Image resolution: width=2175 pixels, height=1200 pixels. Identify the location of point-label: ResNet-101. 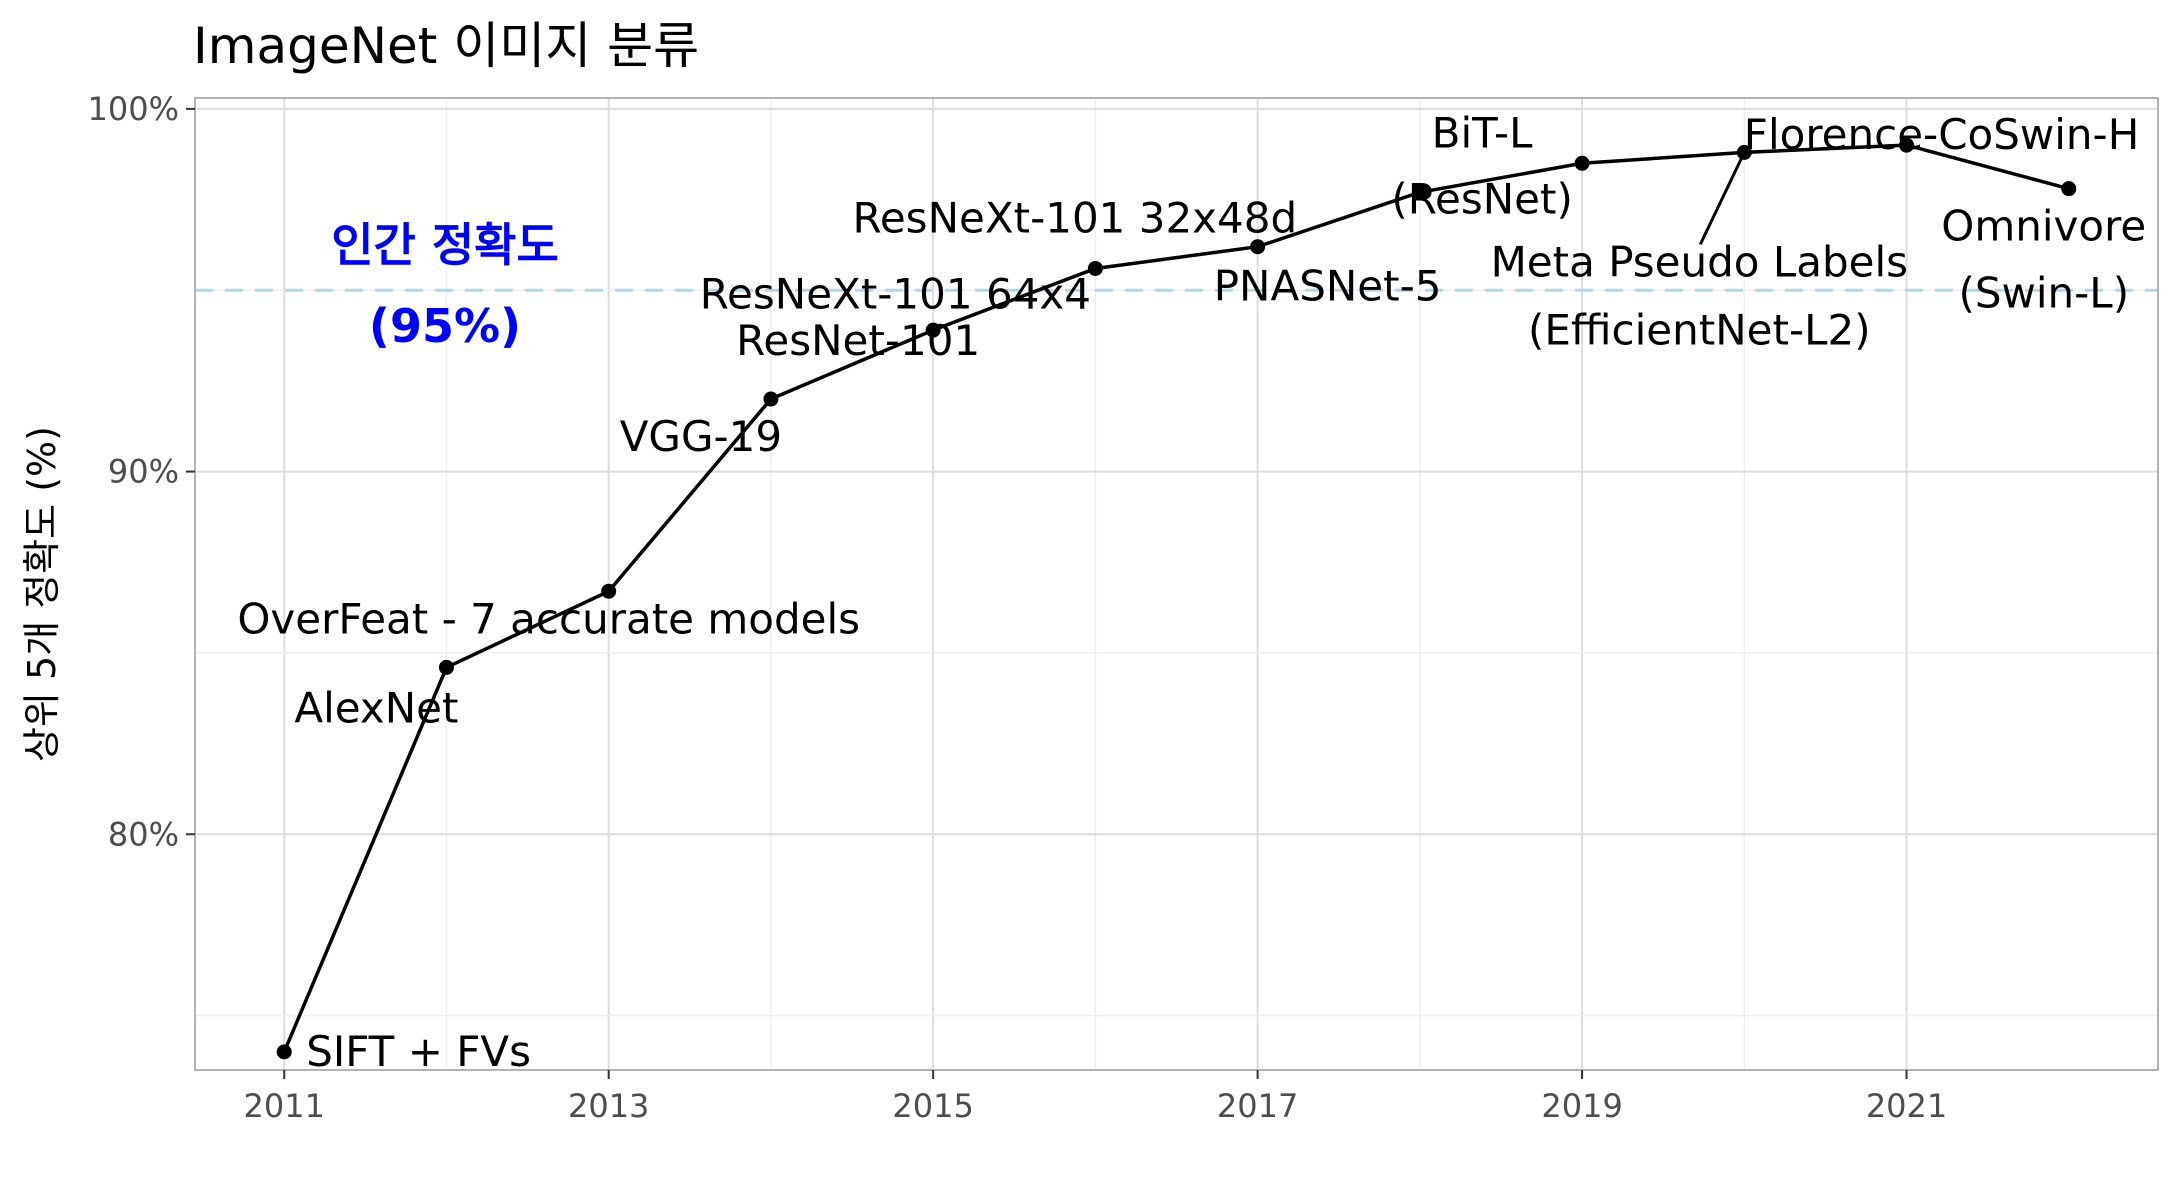
(858, 340).